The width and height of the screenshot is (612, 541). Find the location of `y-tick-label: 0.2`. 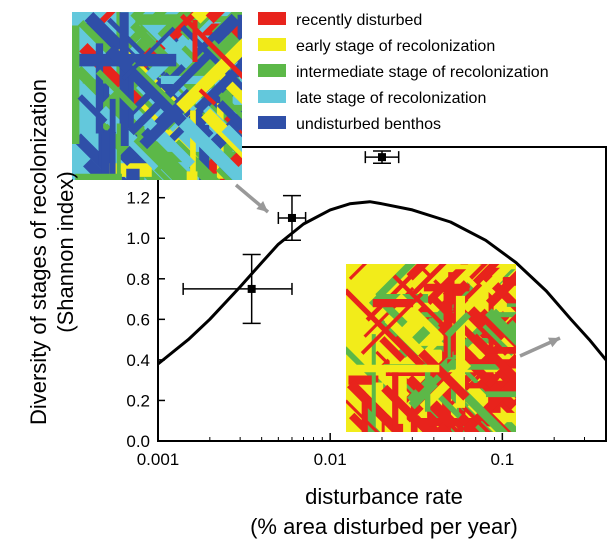

y-tick-label: 0.2 is located at coordinates (138, 400).